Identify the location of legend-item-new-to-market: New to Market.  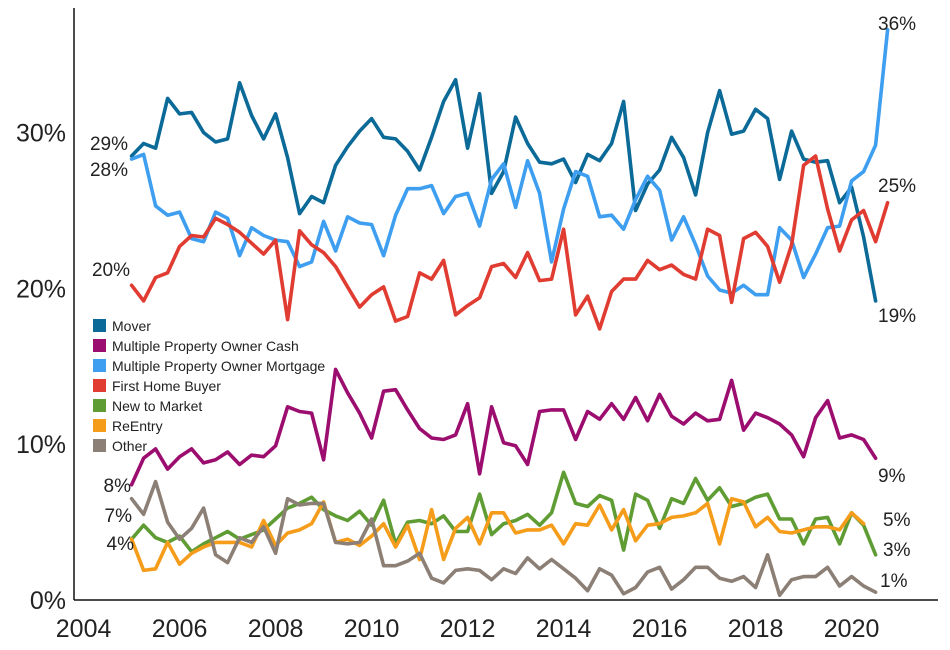
(147, 406).